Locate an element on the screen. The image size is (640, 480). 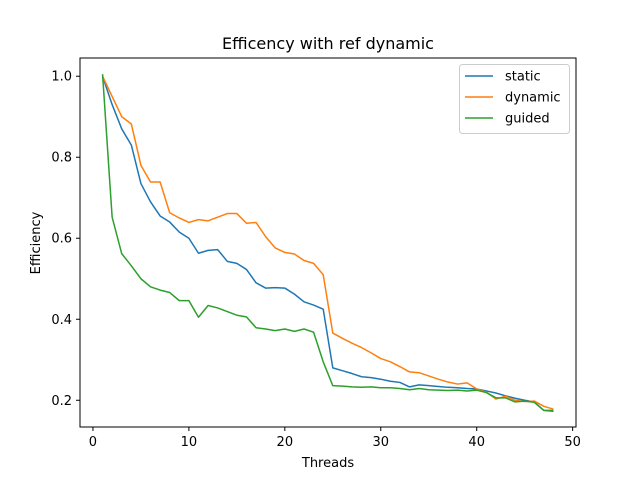
legend-label-guided: guided is located at coordinates (527, 119).